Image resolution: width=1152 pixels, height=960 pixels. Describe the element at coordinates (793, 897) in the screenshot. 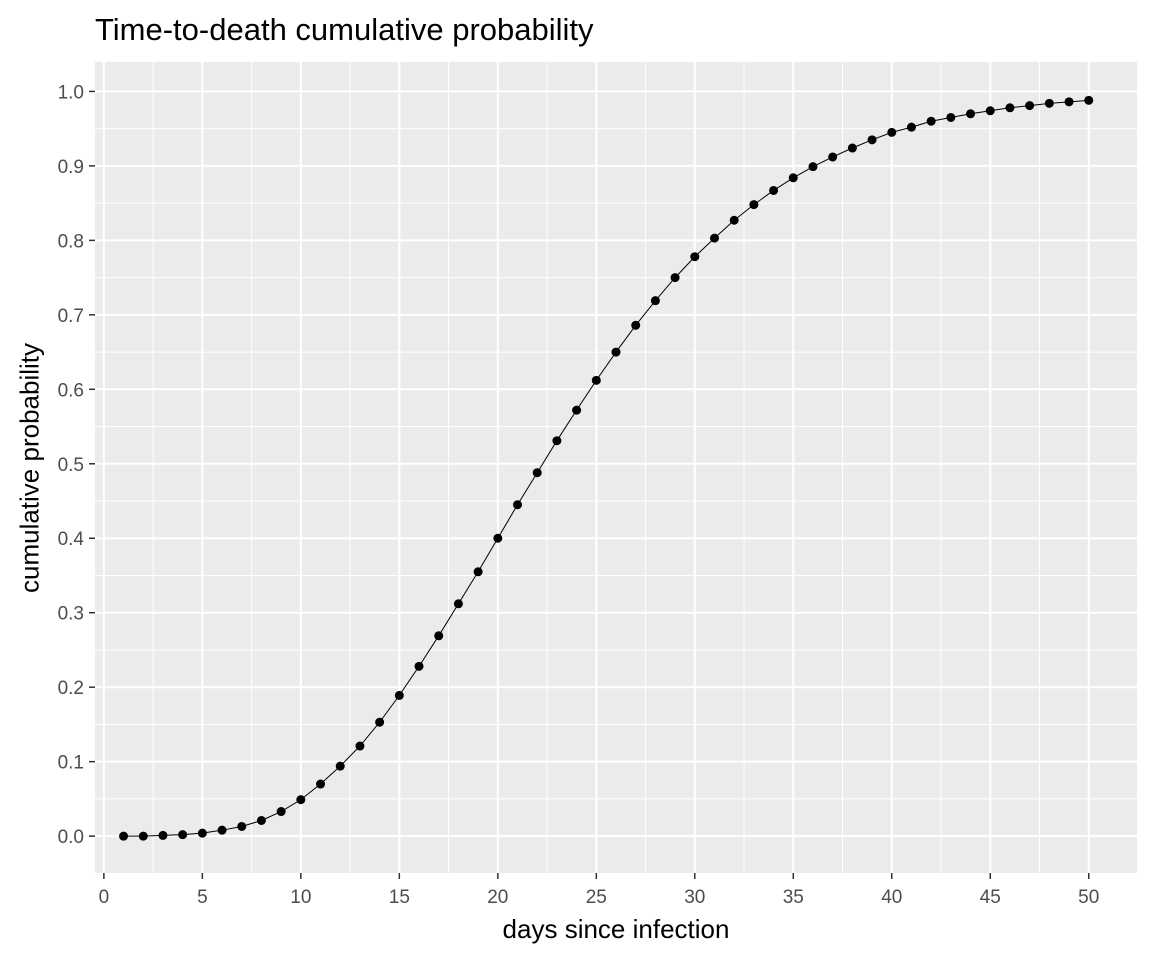

I see `x-tick-label: 35` at that location.